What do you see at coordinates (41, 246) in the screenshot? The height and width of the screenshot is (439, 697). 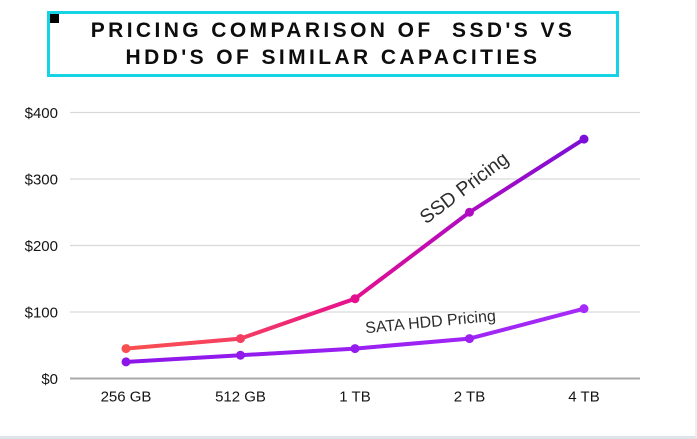 I see `y-tick-label: $200` at bounding box center [41, 246].